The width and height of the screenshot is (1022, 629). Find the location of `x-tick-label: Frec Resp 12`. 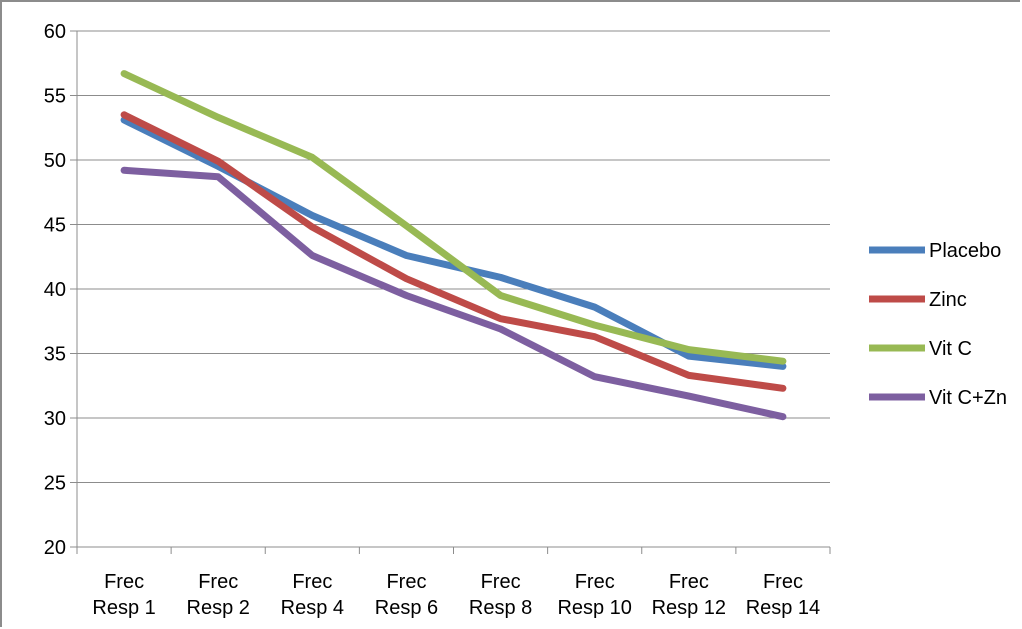

x-tick-label: Frec Resp 12 is located at coordinates (689, 595).